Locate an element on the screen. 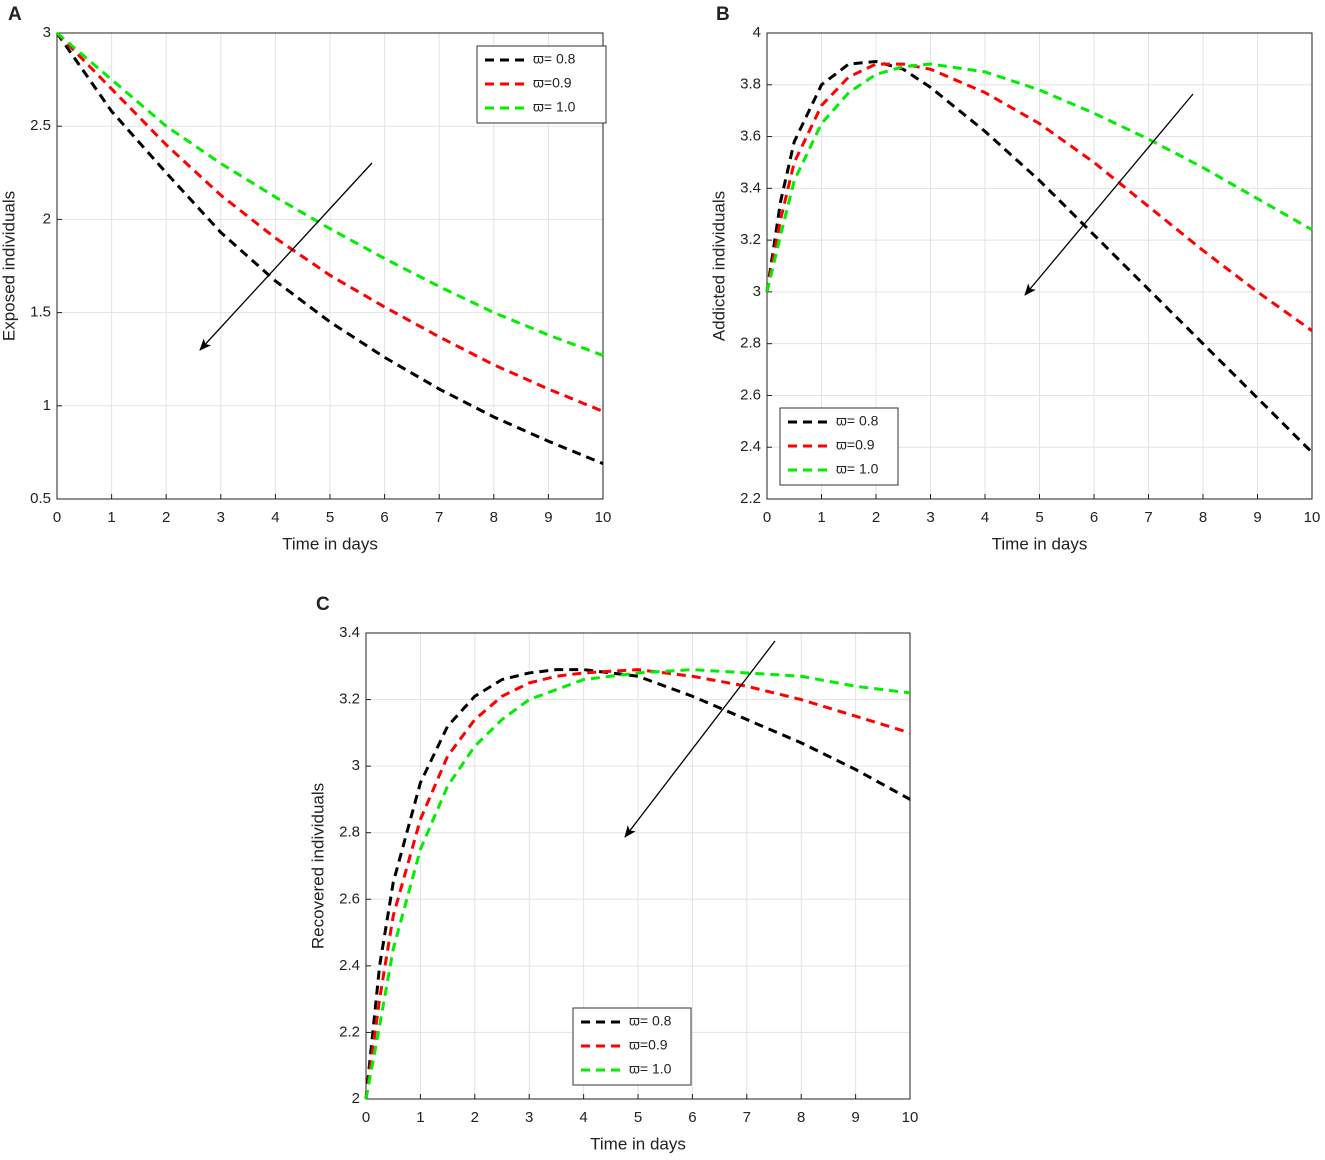  y-tick-label: 0.5 is located at coordinates (40, 498).